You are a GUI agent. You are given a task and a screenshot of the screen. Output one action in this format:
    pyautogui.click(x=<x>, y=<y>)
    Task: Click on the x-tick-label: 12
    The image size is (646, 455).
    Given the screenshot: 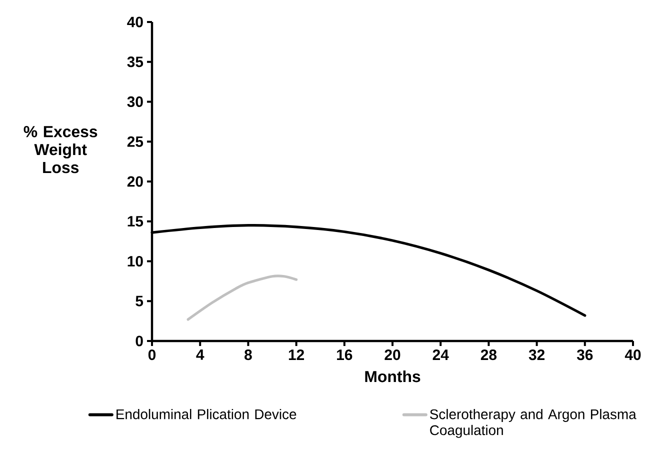 What is the action you would take?
    pyautogui.click(x=296, y=355)
    